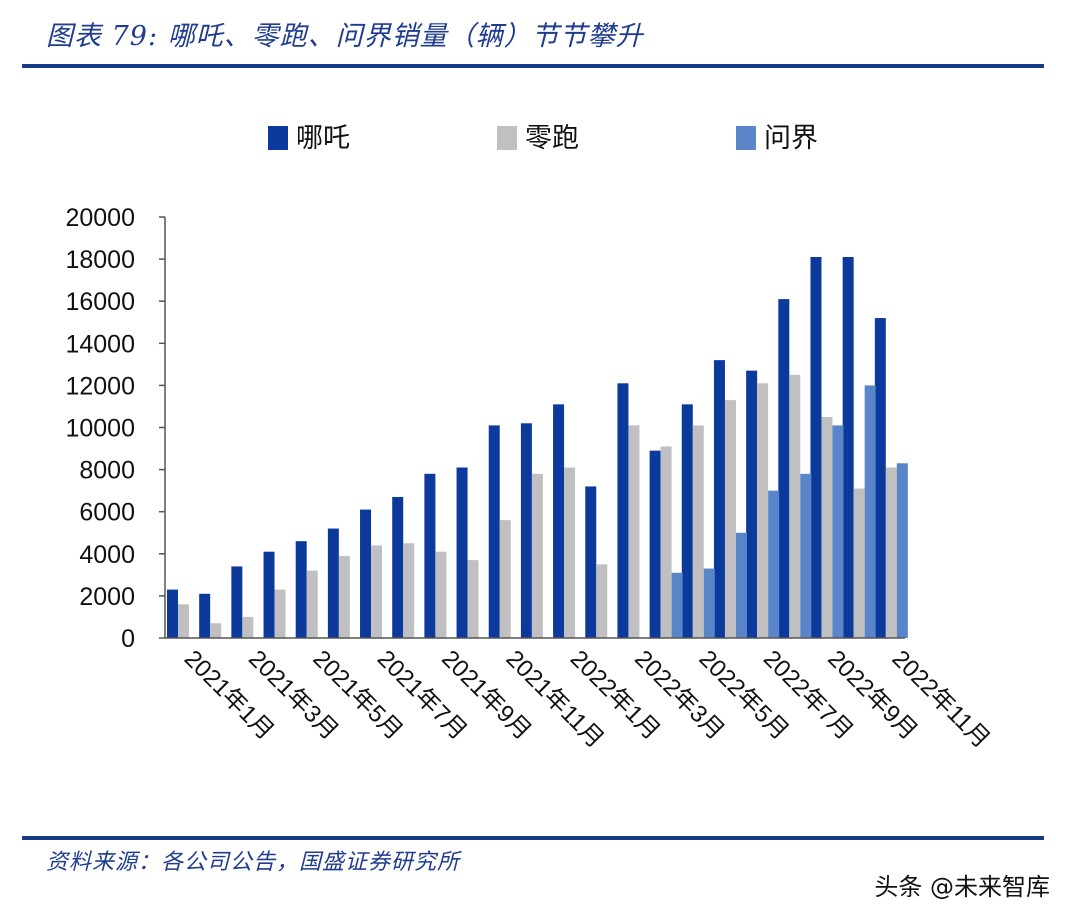 The image size is (1080, 920). I want to click on y-tick-label: 12000, so click(100, 386).